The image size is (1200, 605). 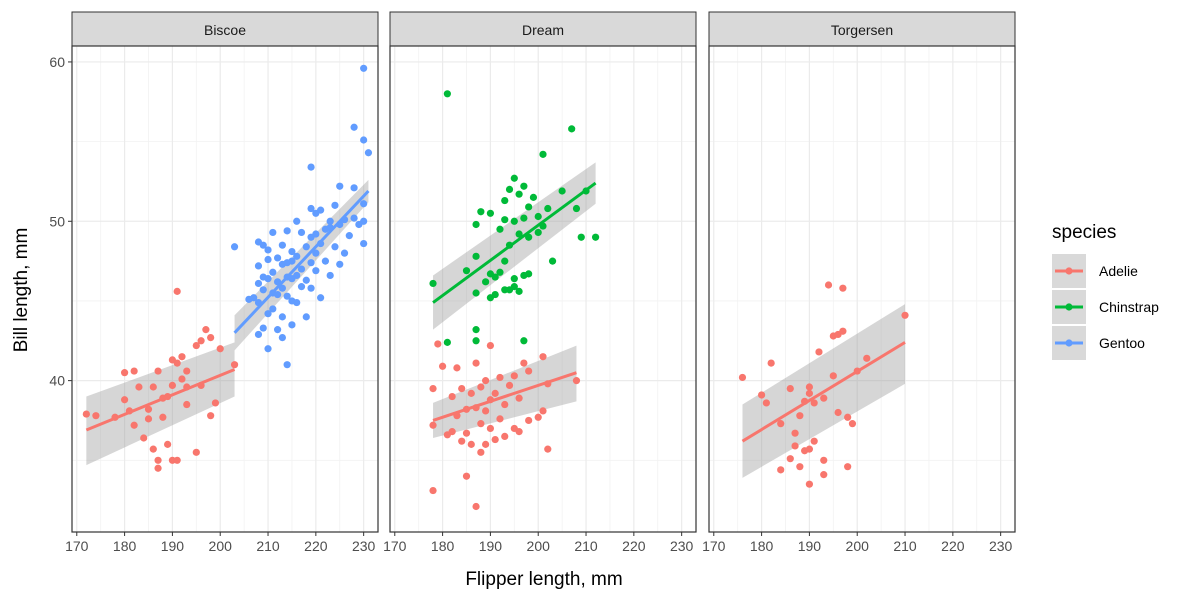 I want to click on confidence-band-chinstrap, so click(x=514, y=246).